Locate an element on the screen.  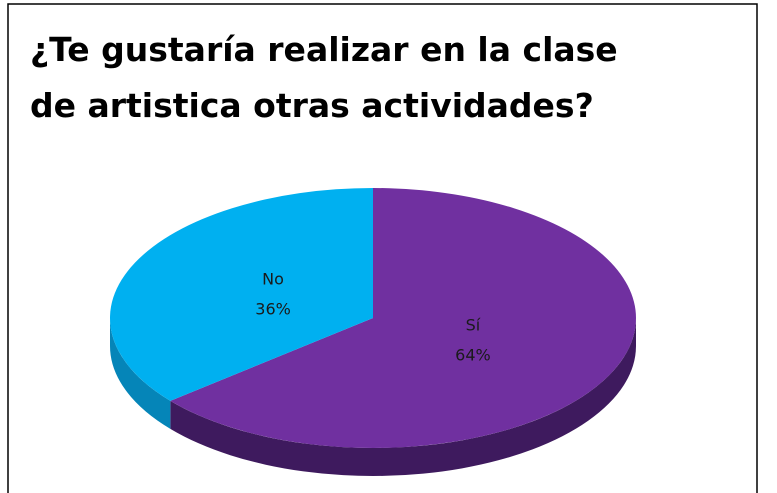
slice is located at coordinates (241, 294).